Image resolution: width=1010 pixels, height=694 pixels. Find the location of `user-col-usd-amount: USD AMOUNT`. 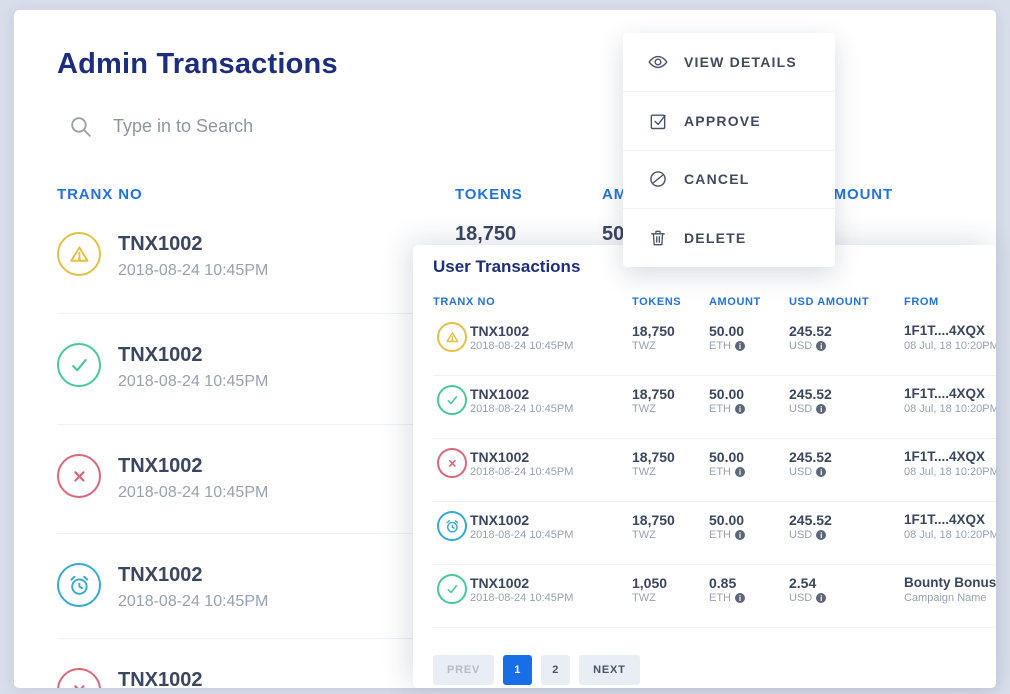

user-col-usd-amount: USD AMOUNT is located at coordinates (829, 302).